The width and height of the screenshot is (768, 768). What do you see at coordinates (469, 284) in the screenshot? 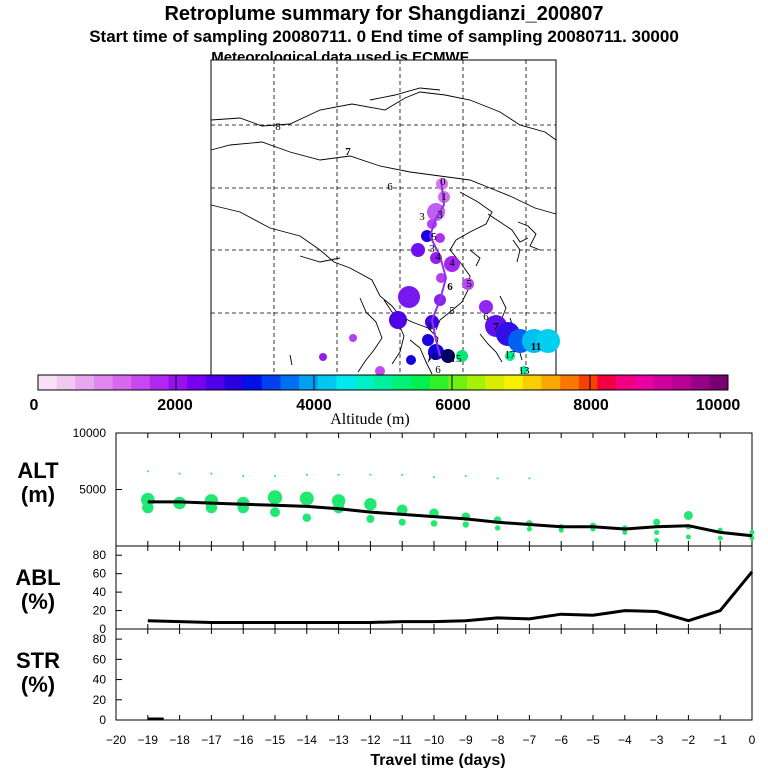
I see `trajectory-label: 5` at bounding box center [469, 284].